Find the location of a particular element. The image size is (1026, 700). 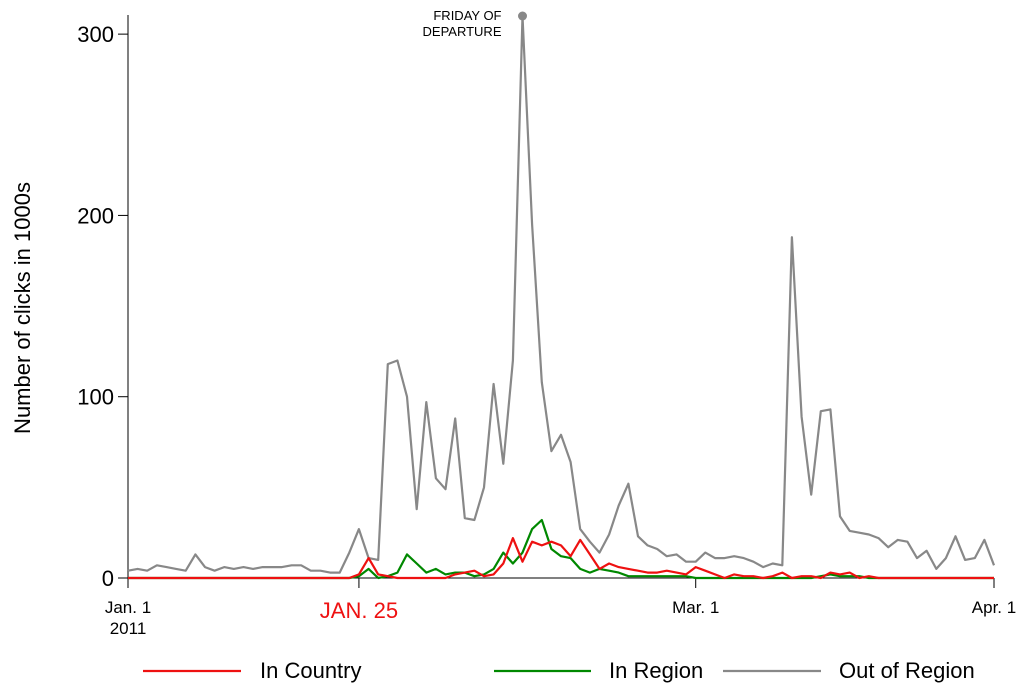

x-tick-label: JAN. 25 is located at coordinates (359, 610).